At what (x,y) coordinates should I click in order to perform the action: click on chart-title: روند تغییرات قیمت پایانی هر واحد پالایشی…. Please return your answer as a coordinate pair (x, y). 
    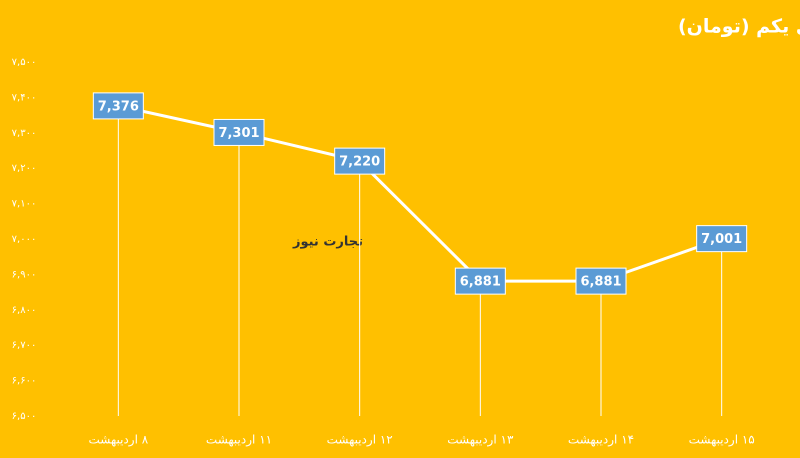
    Looking at the image, I should click on (739, 27).